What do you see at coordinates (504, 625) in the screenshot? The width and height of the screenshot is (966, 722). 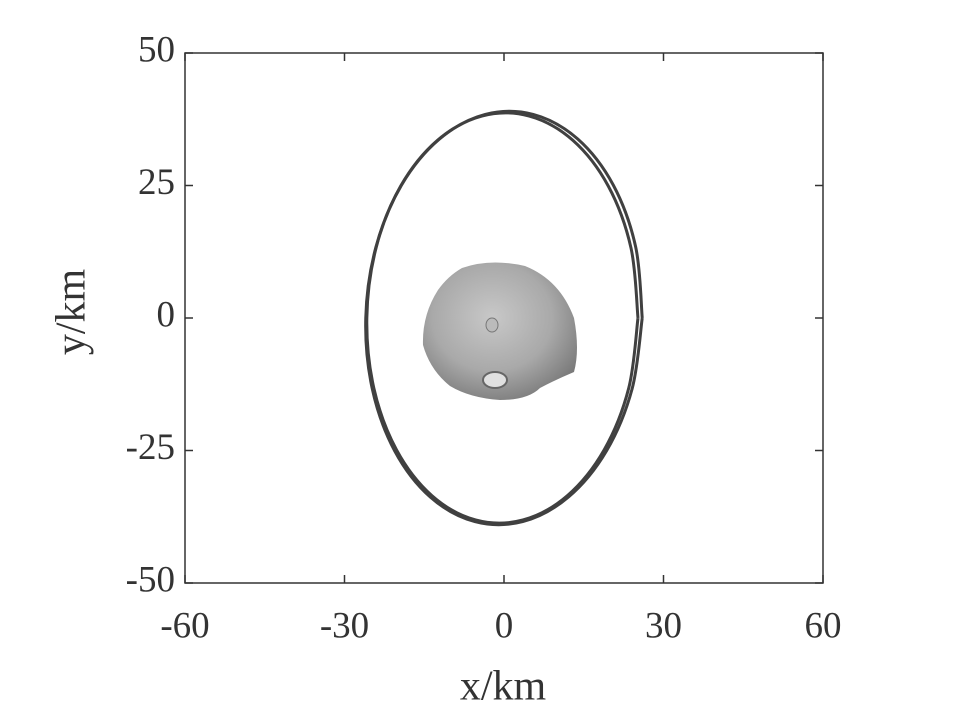 I see `x-tick-label: 0` at bounding box center [504, 625].